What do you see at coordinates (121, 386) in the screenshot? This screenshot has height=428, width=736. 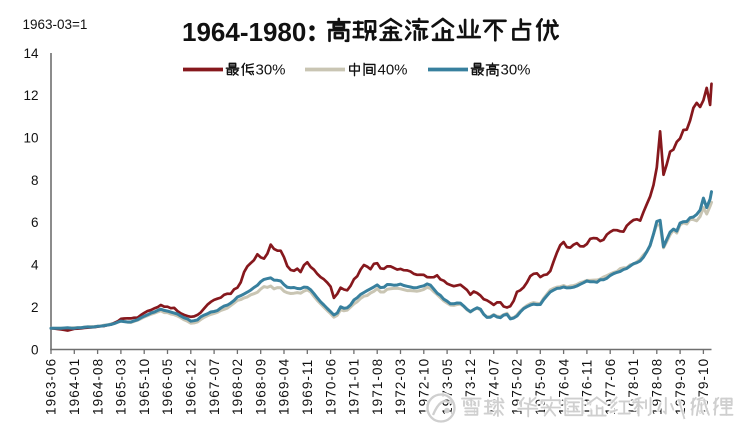 I see `svg-text: 1965-03` at bounding box center [121, 386].